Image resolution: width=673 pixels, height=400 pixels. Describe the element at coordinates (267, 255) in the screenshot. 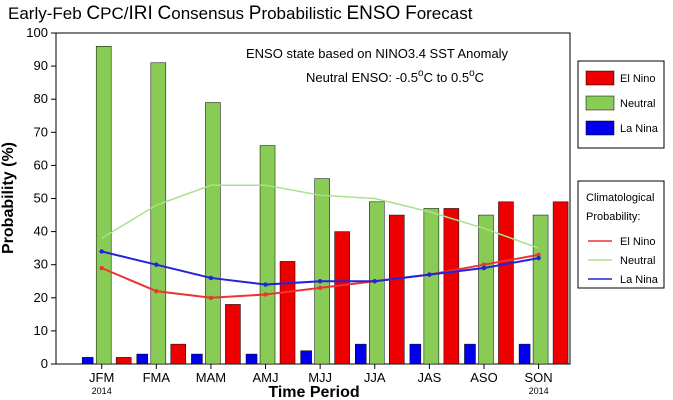

I see `bar-neutral-amj` at that location.